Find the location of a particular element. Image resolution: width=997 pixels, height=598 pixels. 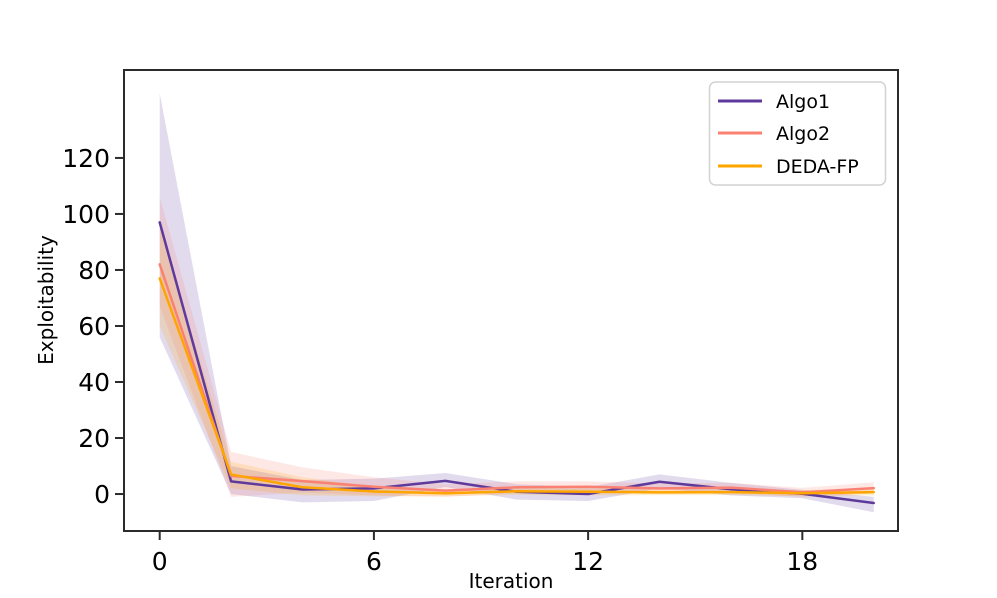

legend-box is located at coordinates (797, 133).